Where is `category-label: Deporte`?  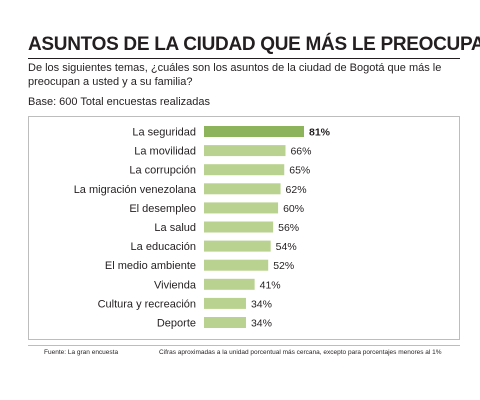
category-label: Deporte is located at coordinates (176, 324).